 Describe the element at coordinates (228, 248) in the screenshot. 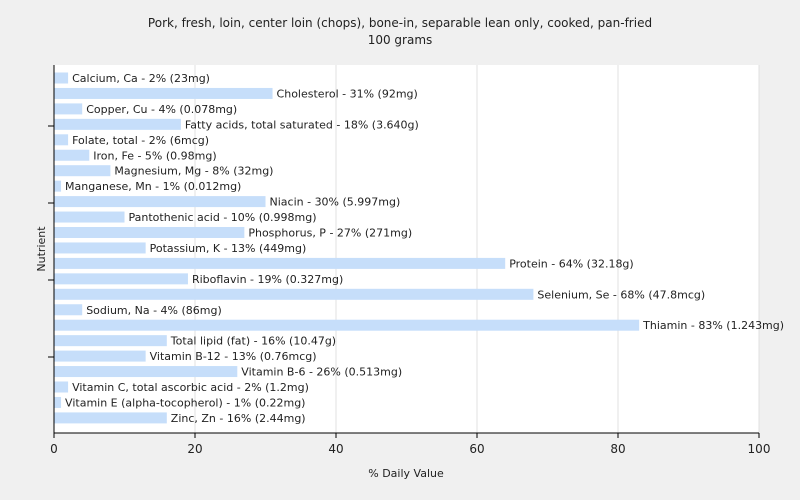

I see `bar-label: Potassium, K - 13% (449mg)` at that location.